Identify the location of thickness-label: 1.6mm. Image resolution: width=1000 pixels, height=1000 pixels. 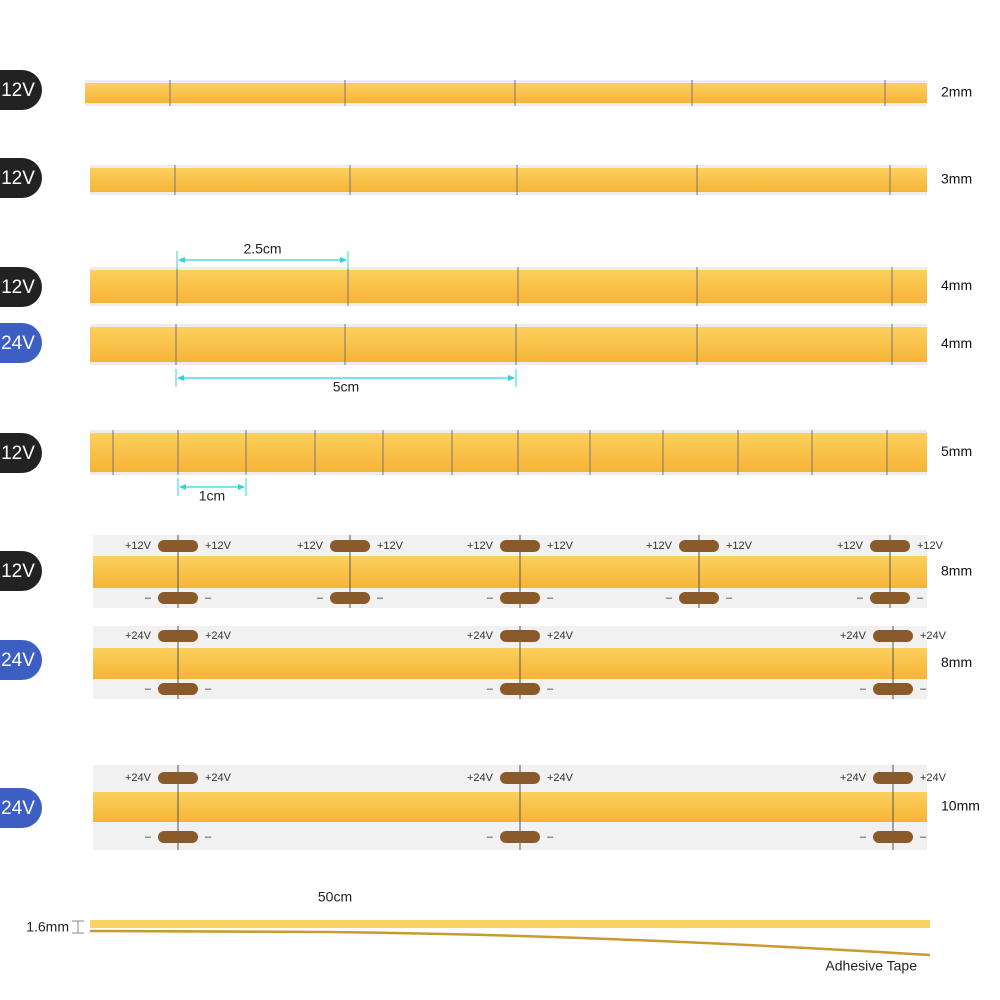
(47, 927).